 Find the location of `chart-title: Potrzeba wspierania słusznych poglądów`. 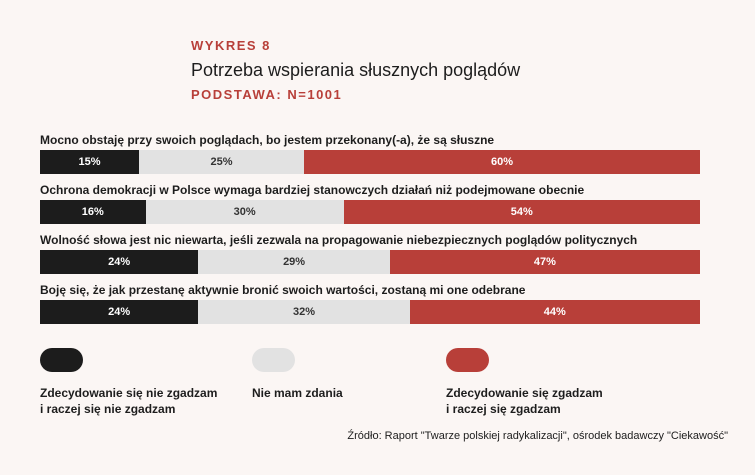

chart-title: Potrzeba wspierania słusznych poglądów is located at coordinates (356, 70).